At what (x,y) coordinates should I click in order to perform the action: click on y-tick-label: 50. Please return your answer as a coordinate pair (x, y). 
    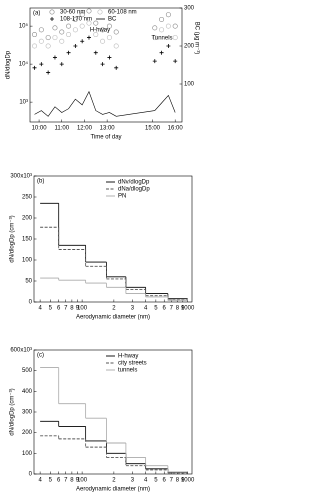
    Looking at the image, I should click on (28, 282).